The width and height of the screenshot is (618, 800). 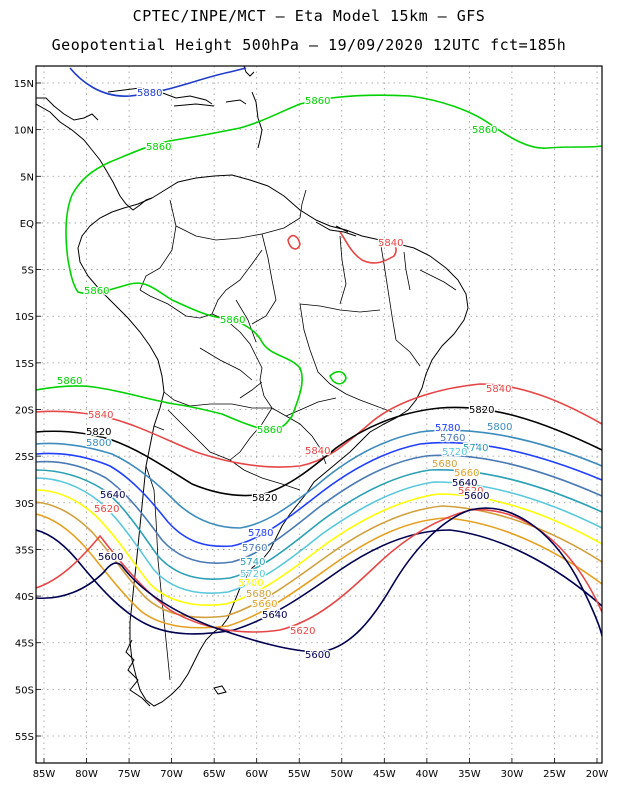 I want to click on lon-tick-label: 60W, so click(x=256, y=774).